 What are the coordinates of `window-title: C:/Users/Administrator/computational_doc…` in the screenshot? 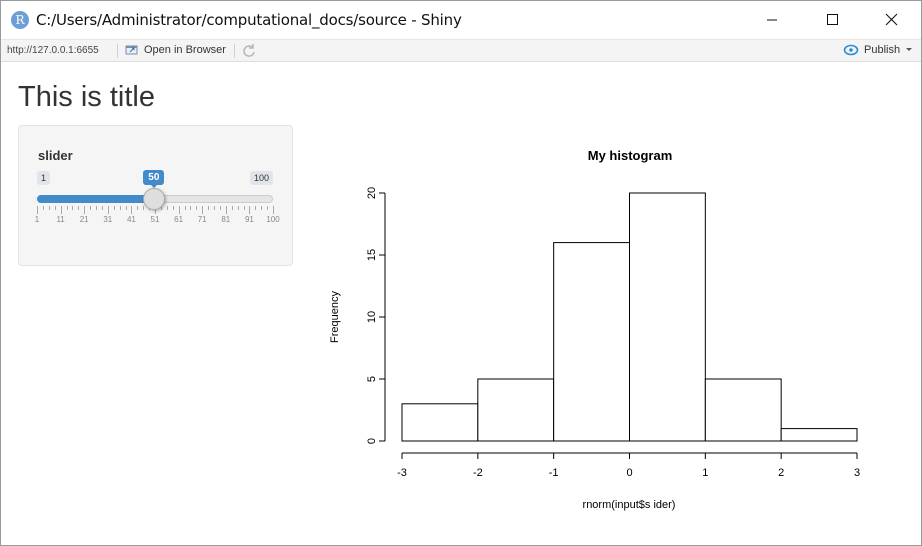 It's located at (249, 20).